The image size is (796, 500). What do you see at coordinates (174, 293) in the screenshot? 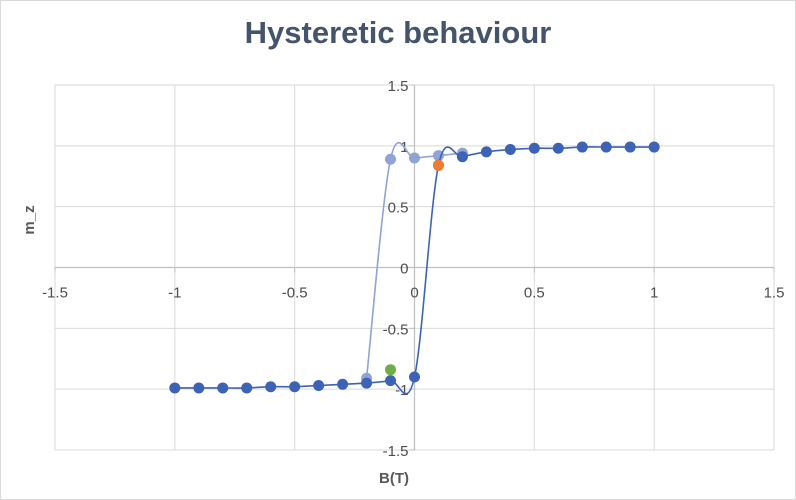
I see `x-tick-label: -1` at bounding box center [174, 293].